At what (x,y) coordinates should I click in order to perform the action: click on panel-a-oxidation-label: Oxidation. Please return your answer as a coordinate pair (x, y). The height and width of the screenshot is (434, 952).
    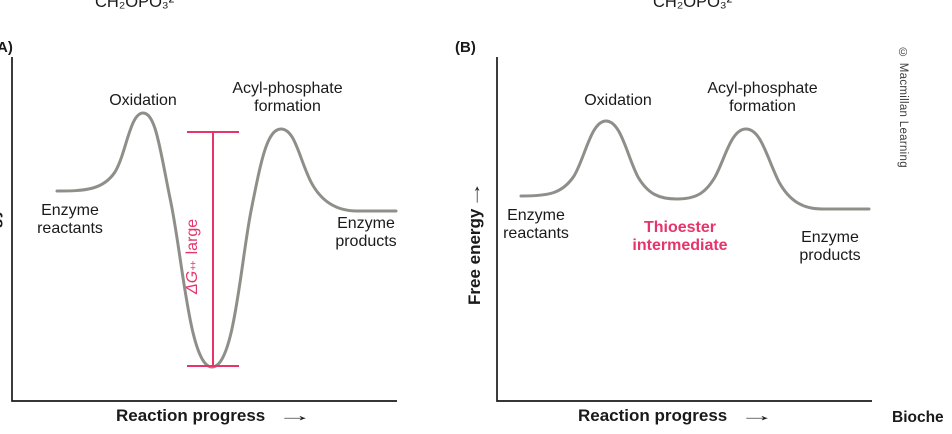
    Looking at the image, I should click on (143, 100).